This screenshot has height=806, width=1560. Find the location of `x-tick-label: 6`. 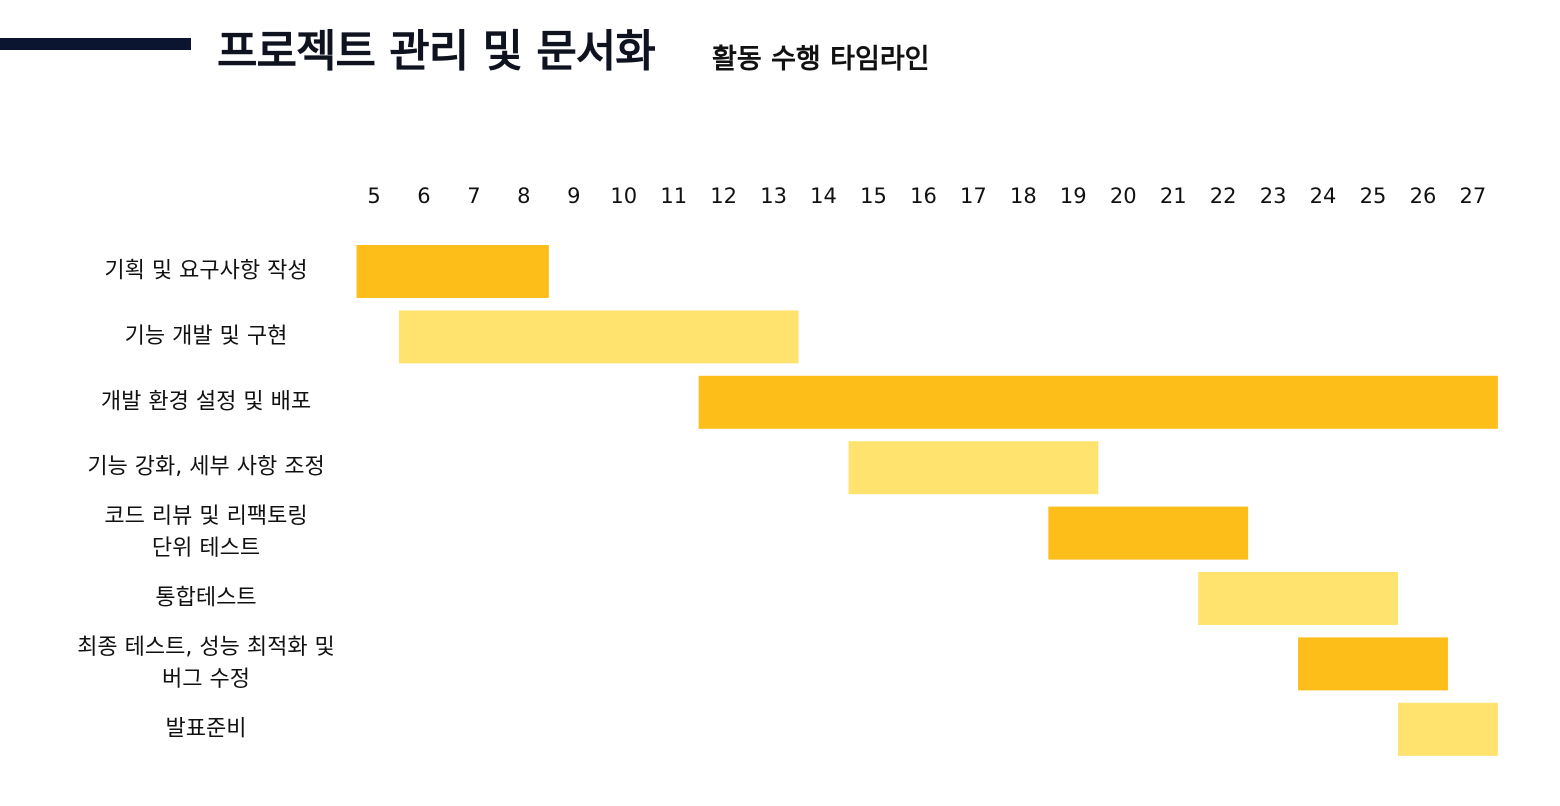

x-tick-label: 6 is located at coordinates (423, 196).